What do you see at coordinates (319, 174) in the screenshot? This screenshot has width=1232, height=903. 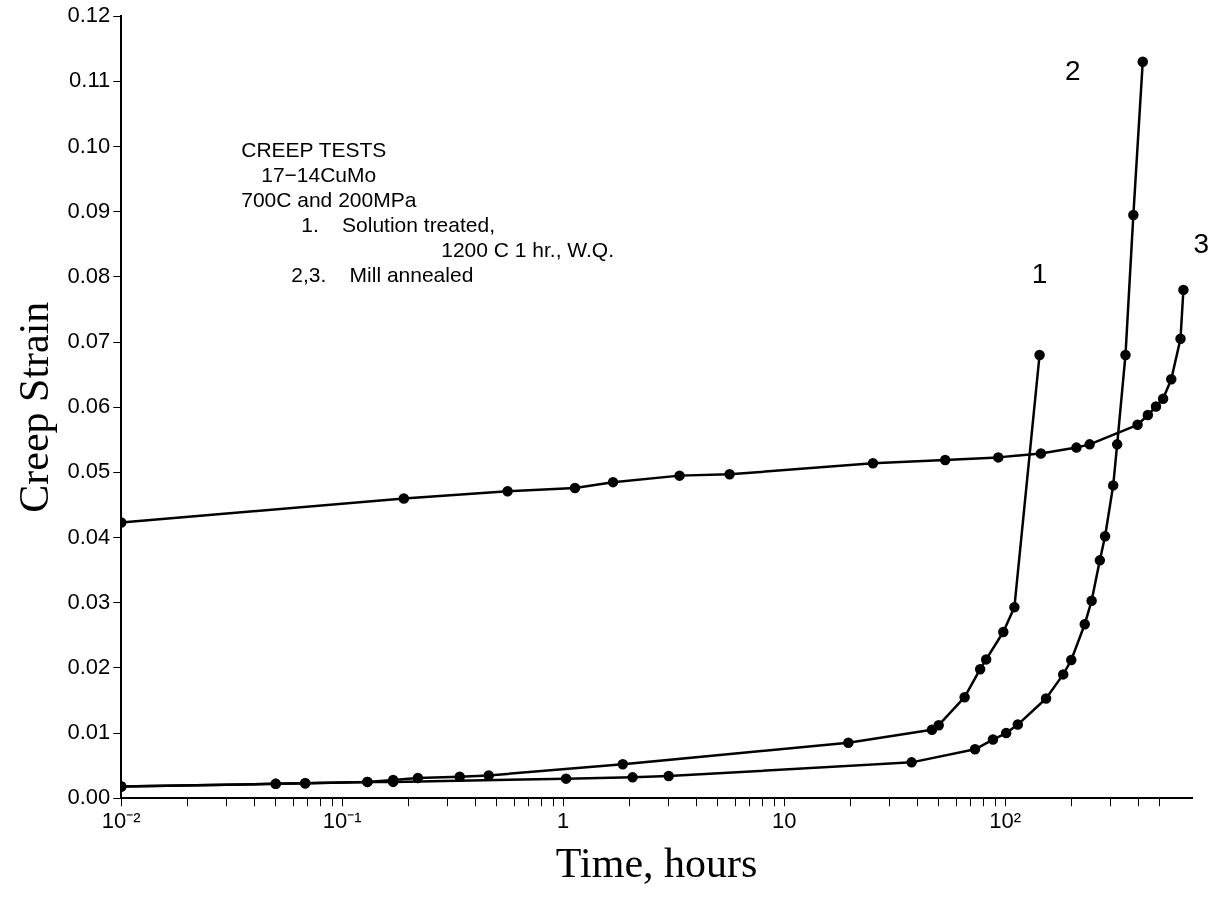 I see `annotation: 17−14CuMo` at bounding box center [319, 174].